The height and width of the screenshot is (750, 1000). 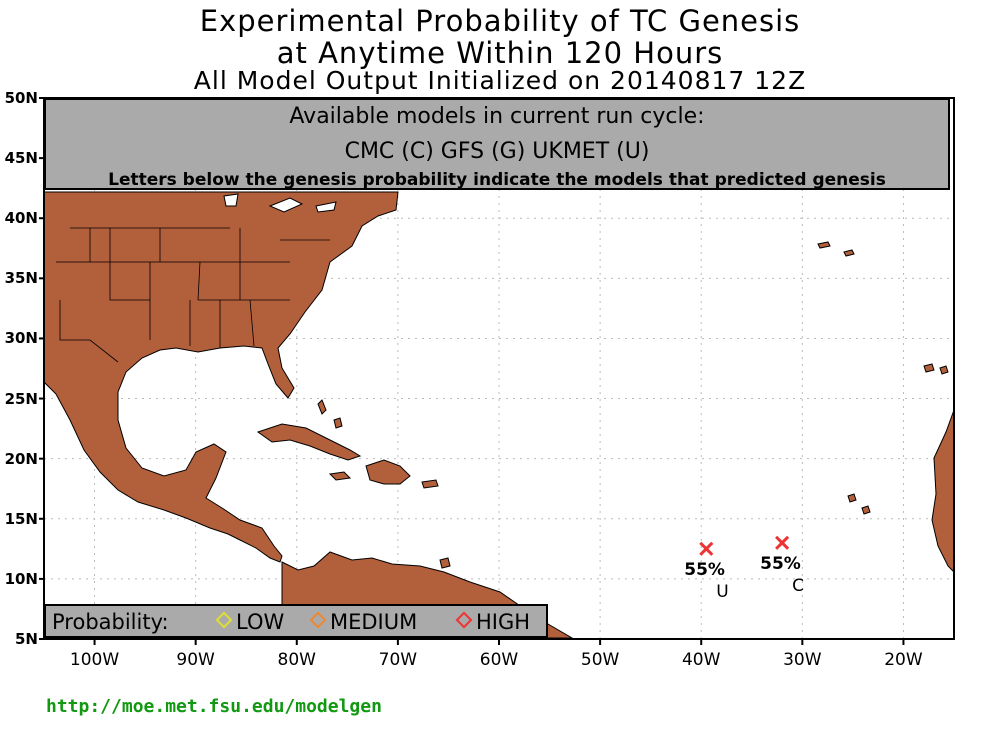 I want to click on lat-label: 5N, so click(x=26, y=639).